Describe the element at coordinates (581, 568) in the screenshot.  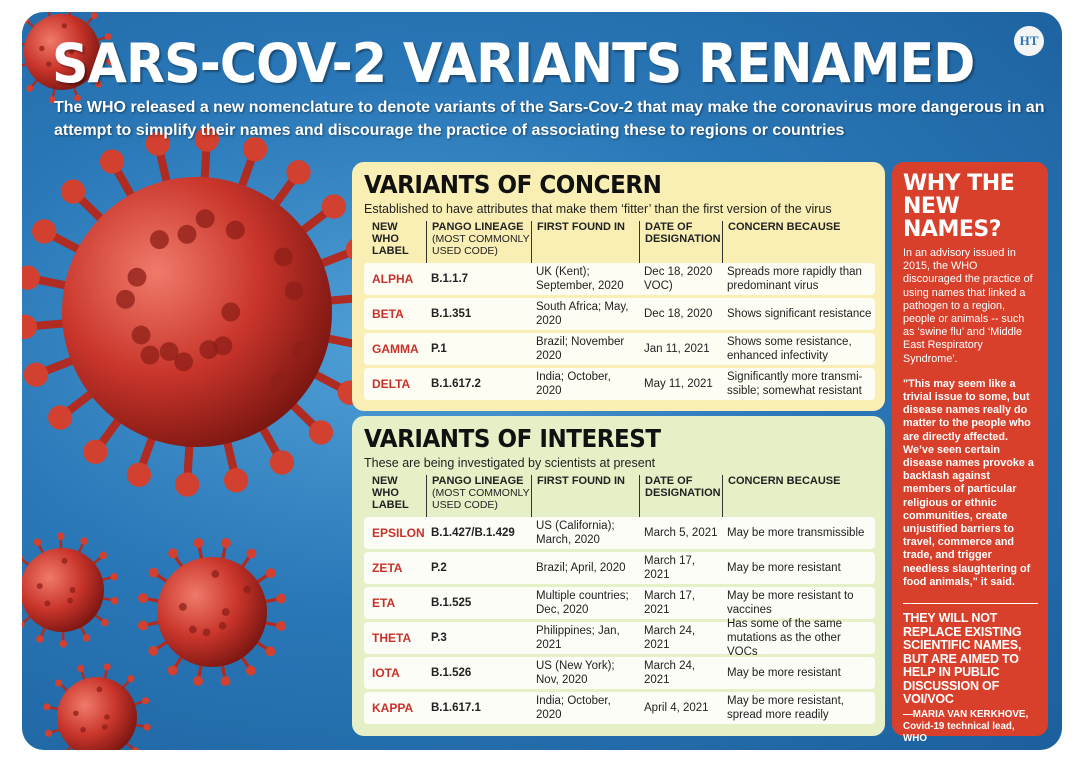
I see `first-found: Brazil; April, 2020` at that location.